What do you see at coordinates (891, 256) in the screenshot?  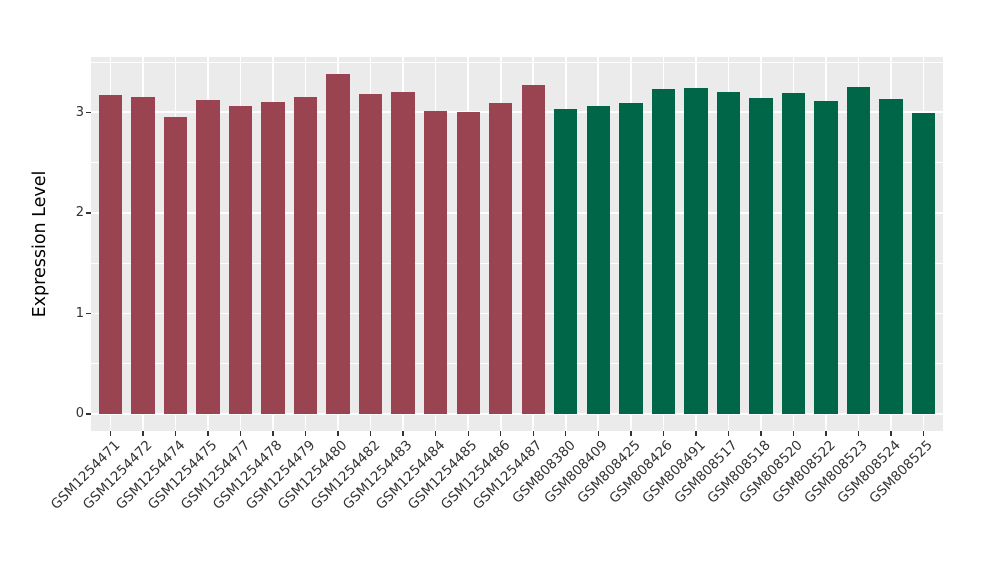 I see `bar-GSM808524` at bounding box center [891, 256].